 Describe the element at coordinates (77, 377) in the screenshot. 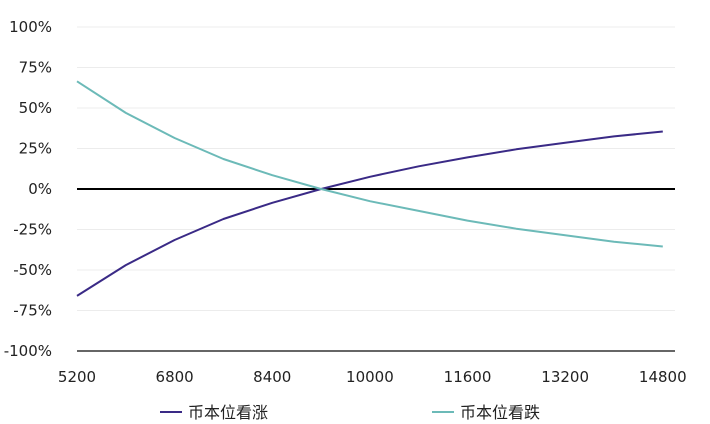

I see `x-tick-label: 5200` at that location.